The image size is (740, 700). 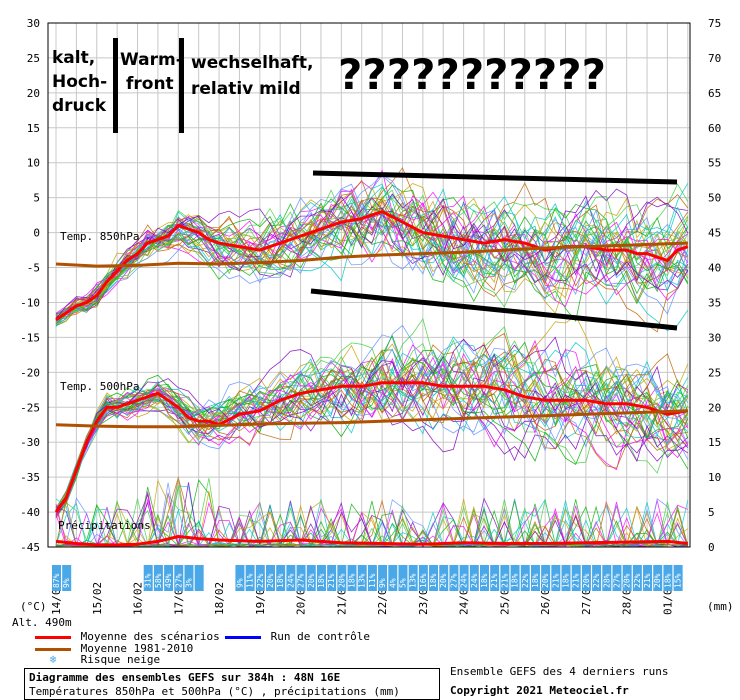 I want to click on left-tick-label: 15, so click(x=33, y=128).